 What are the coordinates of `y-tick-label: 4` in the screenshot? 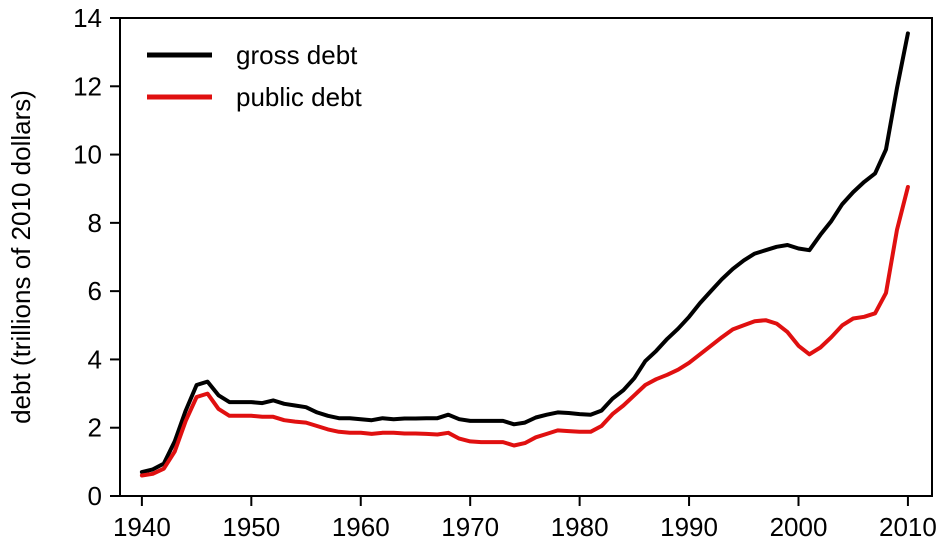 It's located at (95, 359).